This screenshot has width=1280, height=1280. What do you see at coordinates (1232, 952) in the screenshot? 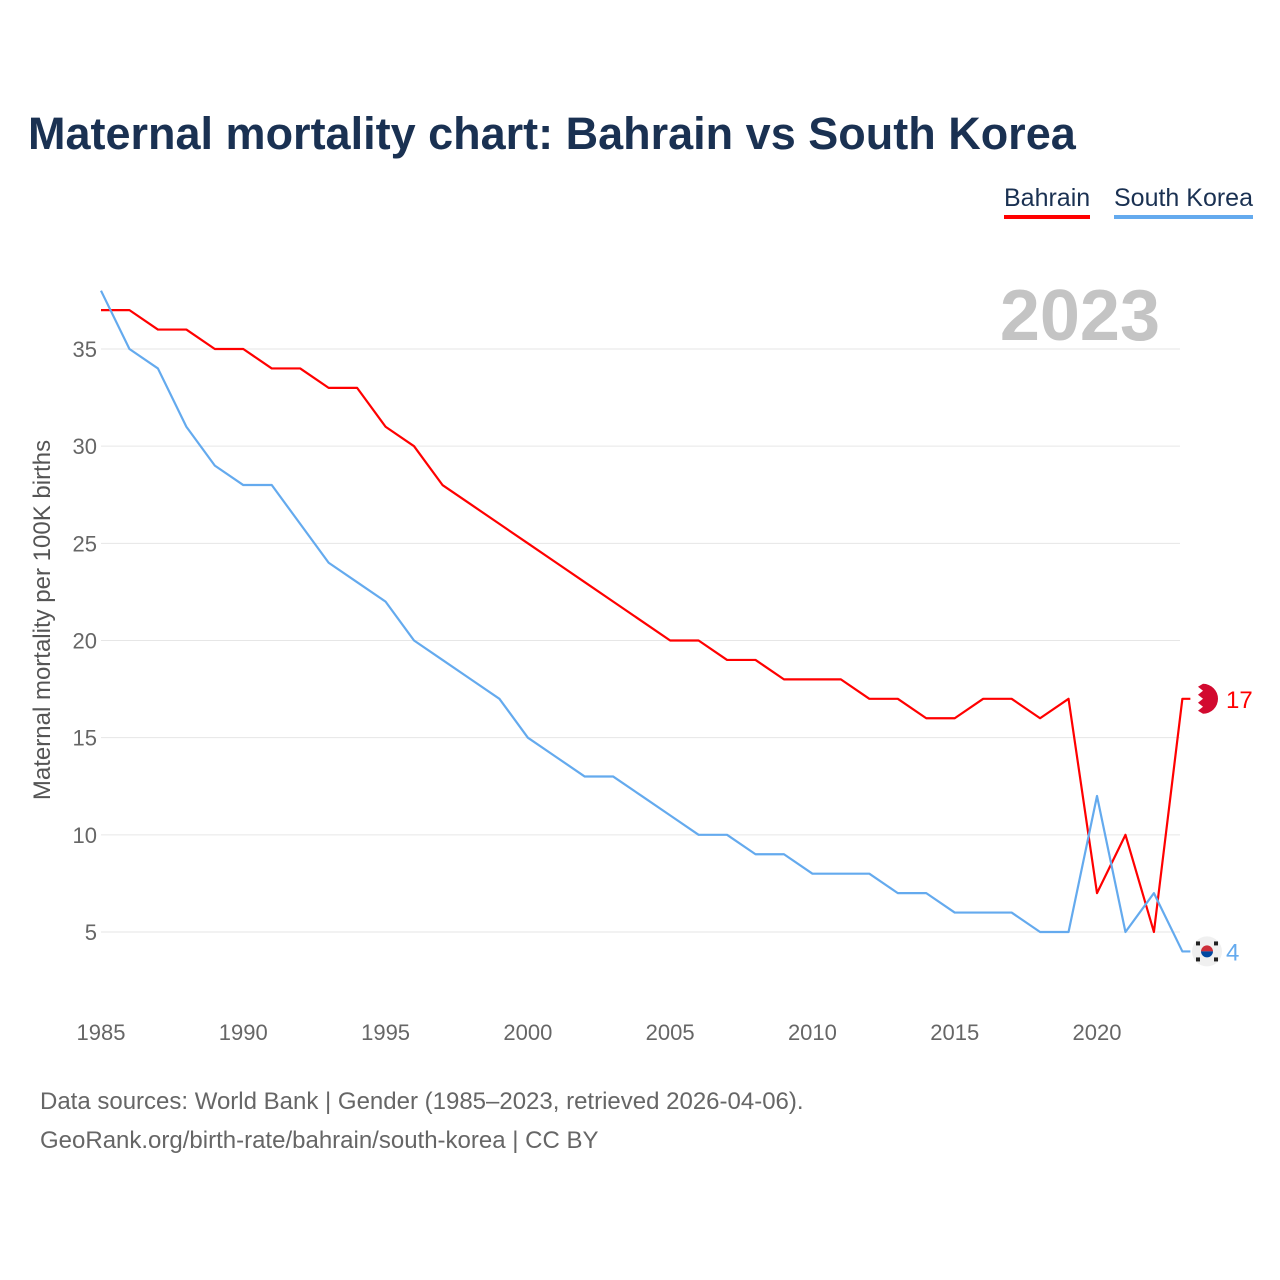
I see `end-value-label-south-korea: 4` at bounding box center [1232, 952].